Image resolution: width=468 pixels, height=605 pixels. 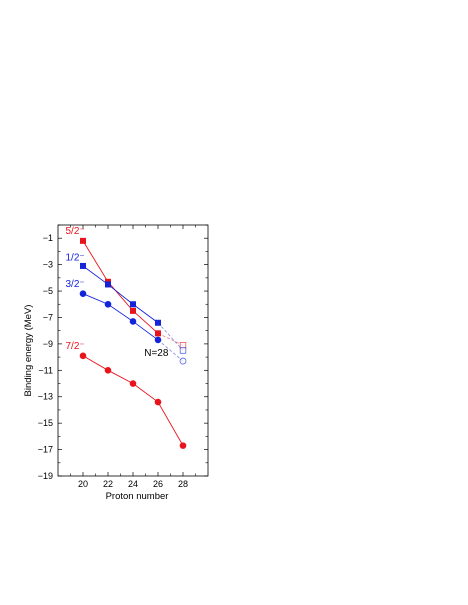 What do you see at coordinates (45, 423) in the screenshot?
I see `y-tick-label: −15` at bounding box center [45, 423].